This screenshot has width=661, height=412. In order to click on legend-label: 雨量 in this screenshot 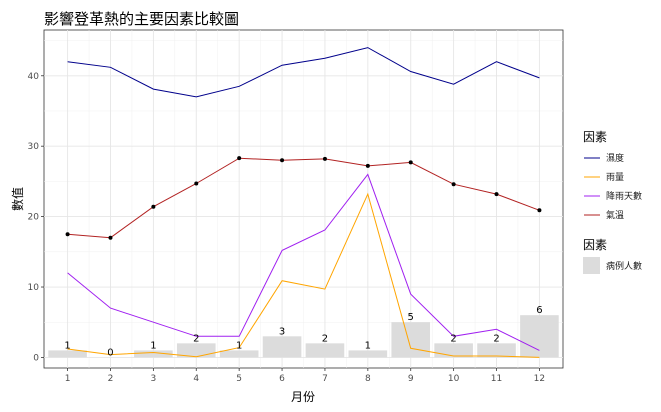, I will do `click(615, 177)`.